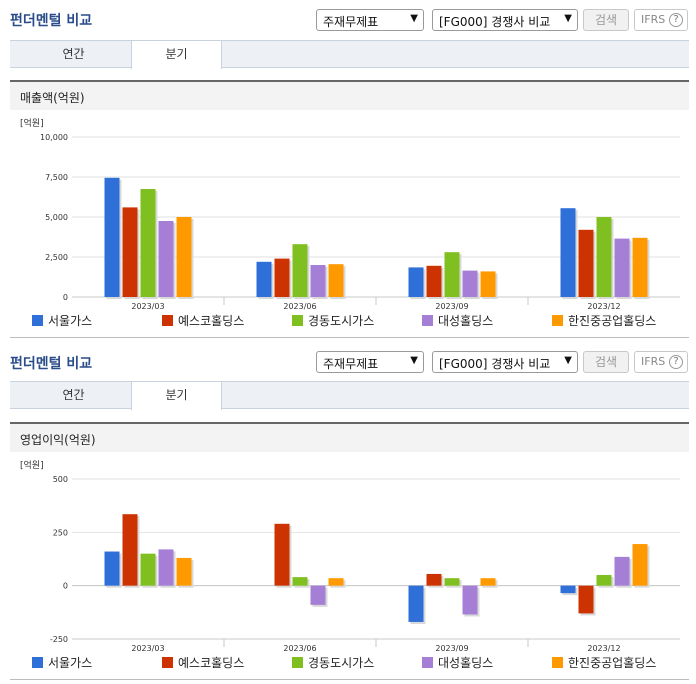  Describe the element at coordinates (65, 297) in the screenshot. I see `y-tick-label: 0` at that location.